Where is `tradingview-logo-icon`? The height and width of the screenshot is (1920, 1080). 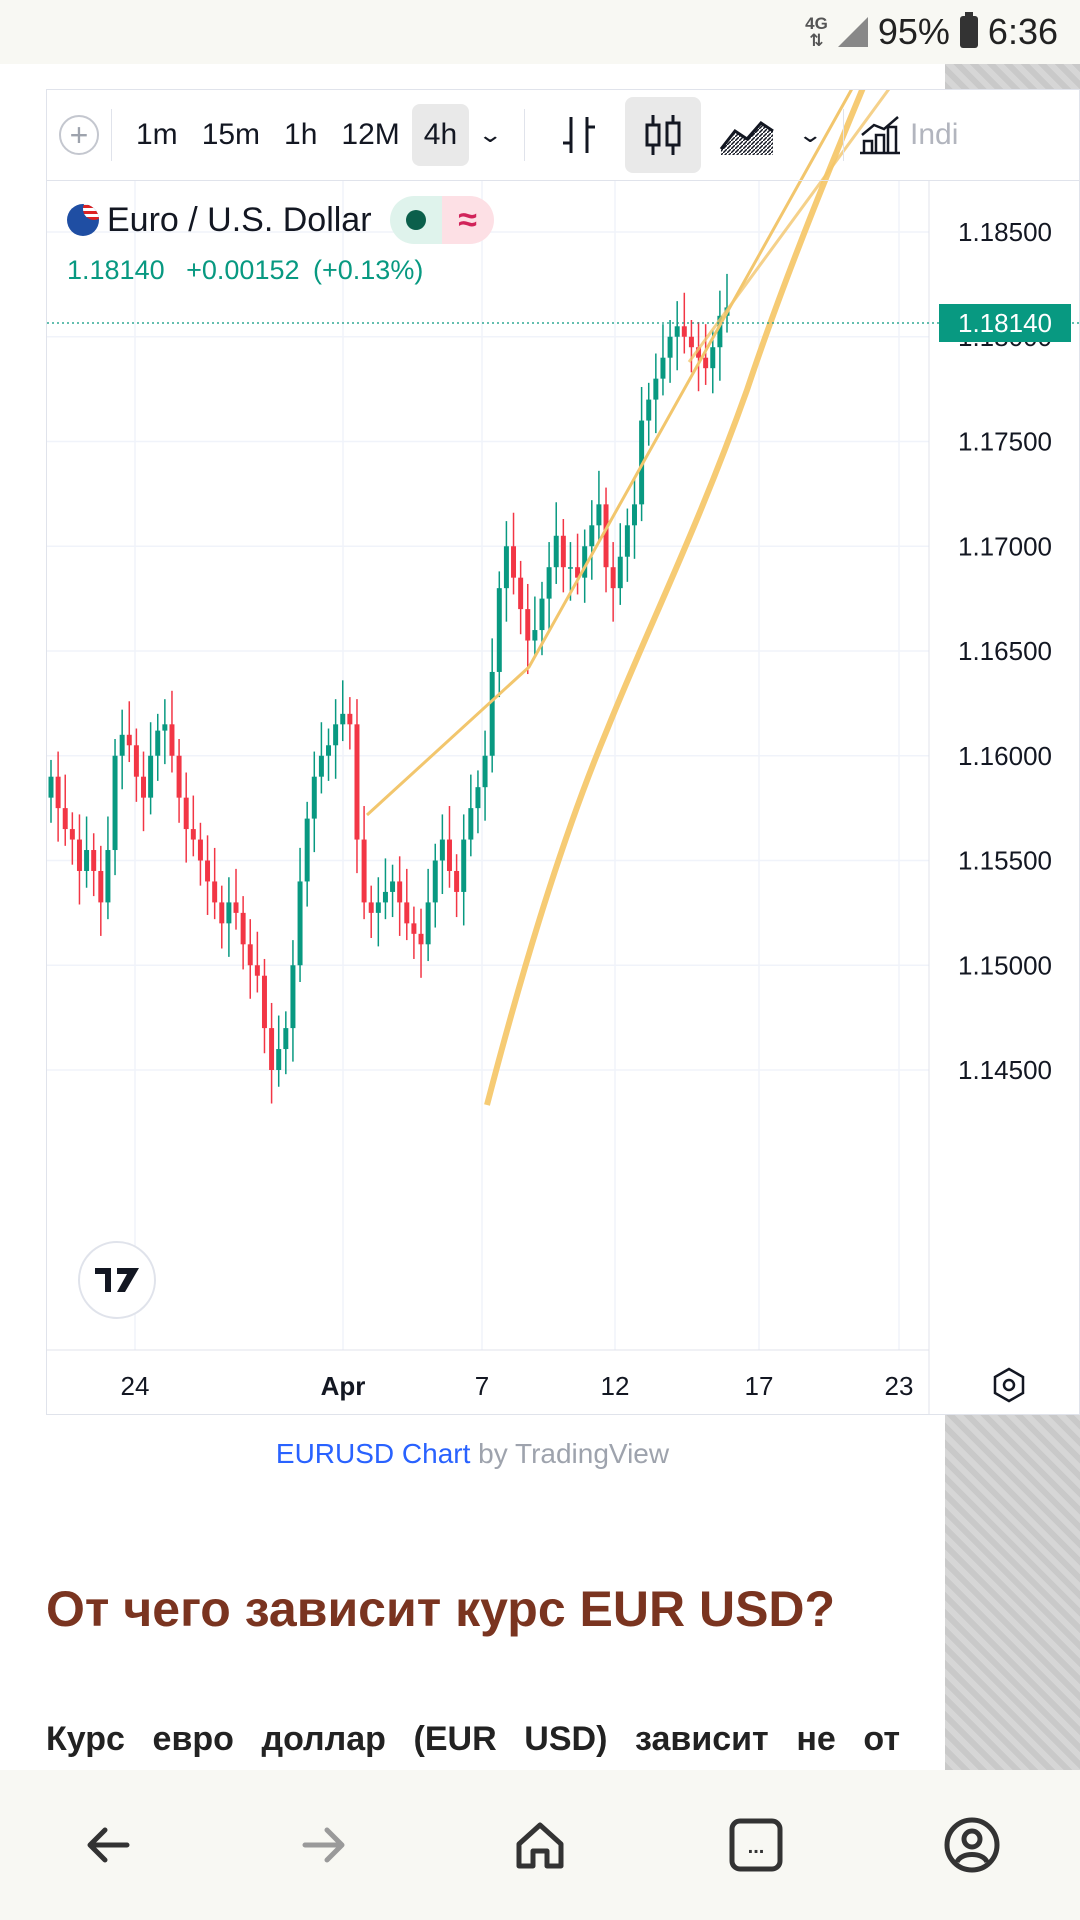
tradingview-logo-icon is located at coordinates (117, 1280).